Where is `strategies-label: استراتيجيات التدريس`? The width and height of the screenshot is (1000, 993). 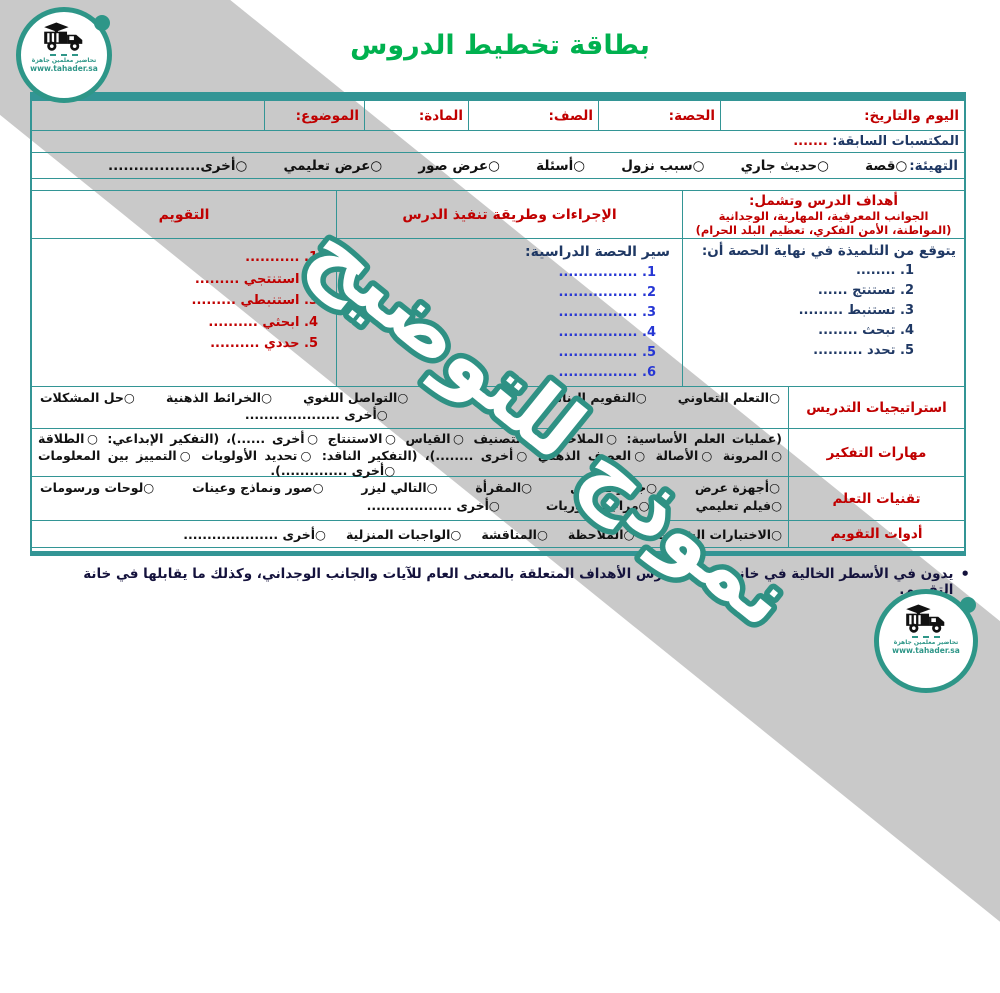
strategies-label: استراتيجيات التدريس is located at coordinates (876, 407).